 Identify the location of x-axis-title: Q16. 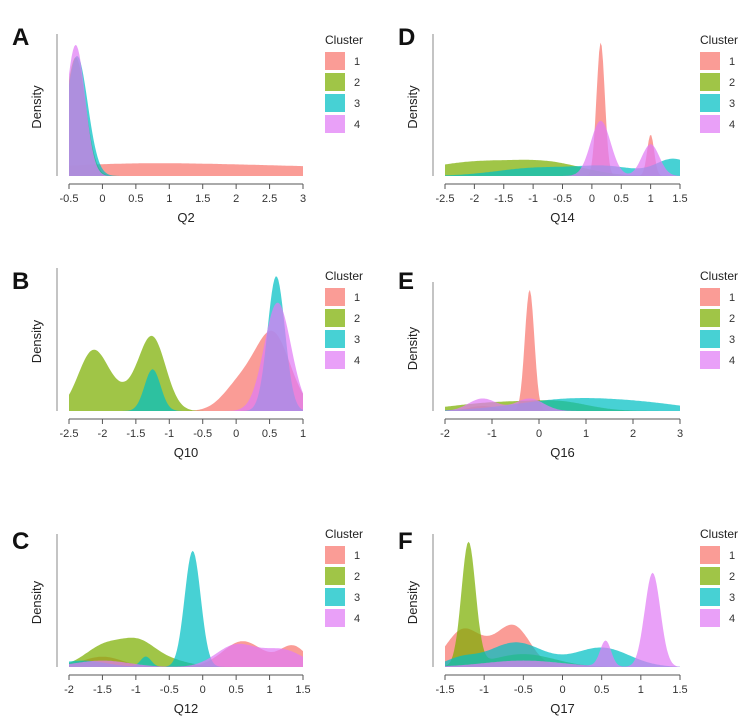
(562, 452).